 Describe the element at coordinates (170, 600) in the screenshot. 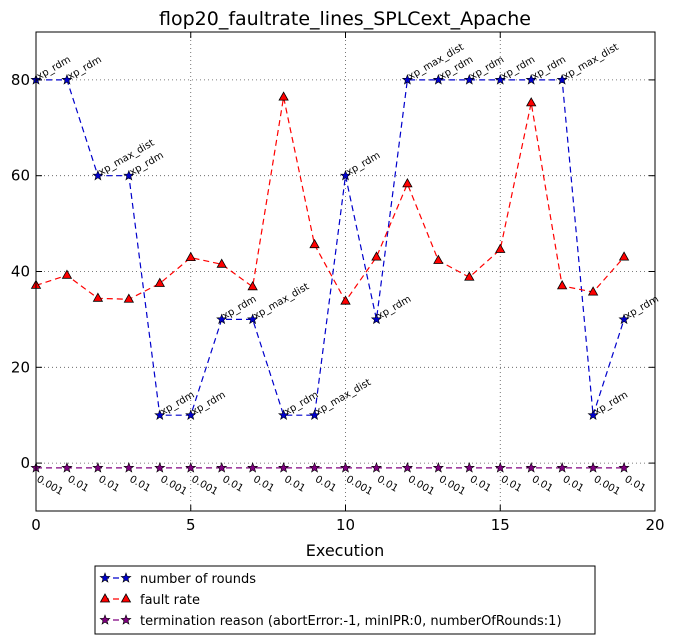

I see `legend-label: fault rate` at that location.